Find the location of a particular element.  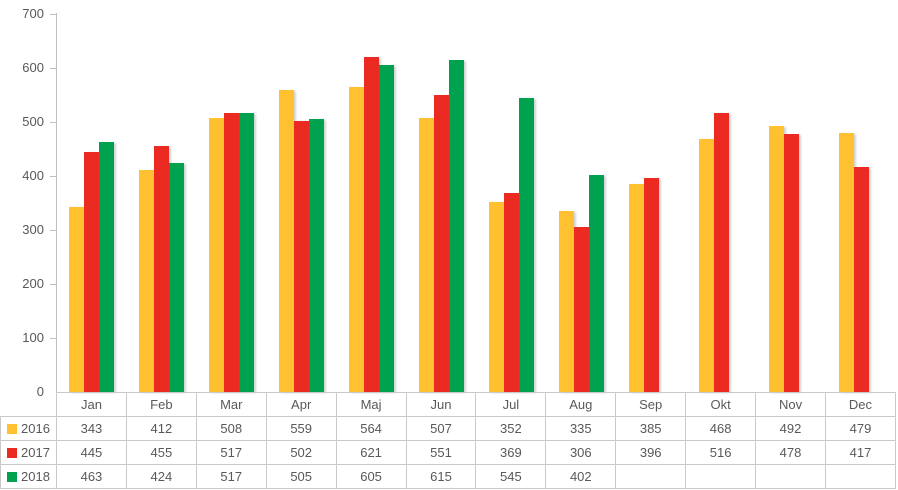

value-cell-2016-jun: 507 is located at coordinates (441, 428).